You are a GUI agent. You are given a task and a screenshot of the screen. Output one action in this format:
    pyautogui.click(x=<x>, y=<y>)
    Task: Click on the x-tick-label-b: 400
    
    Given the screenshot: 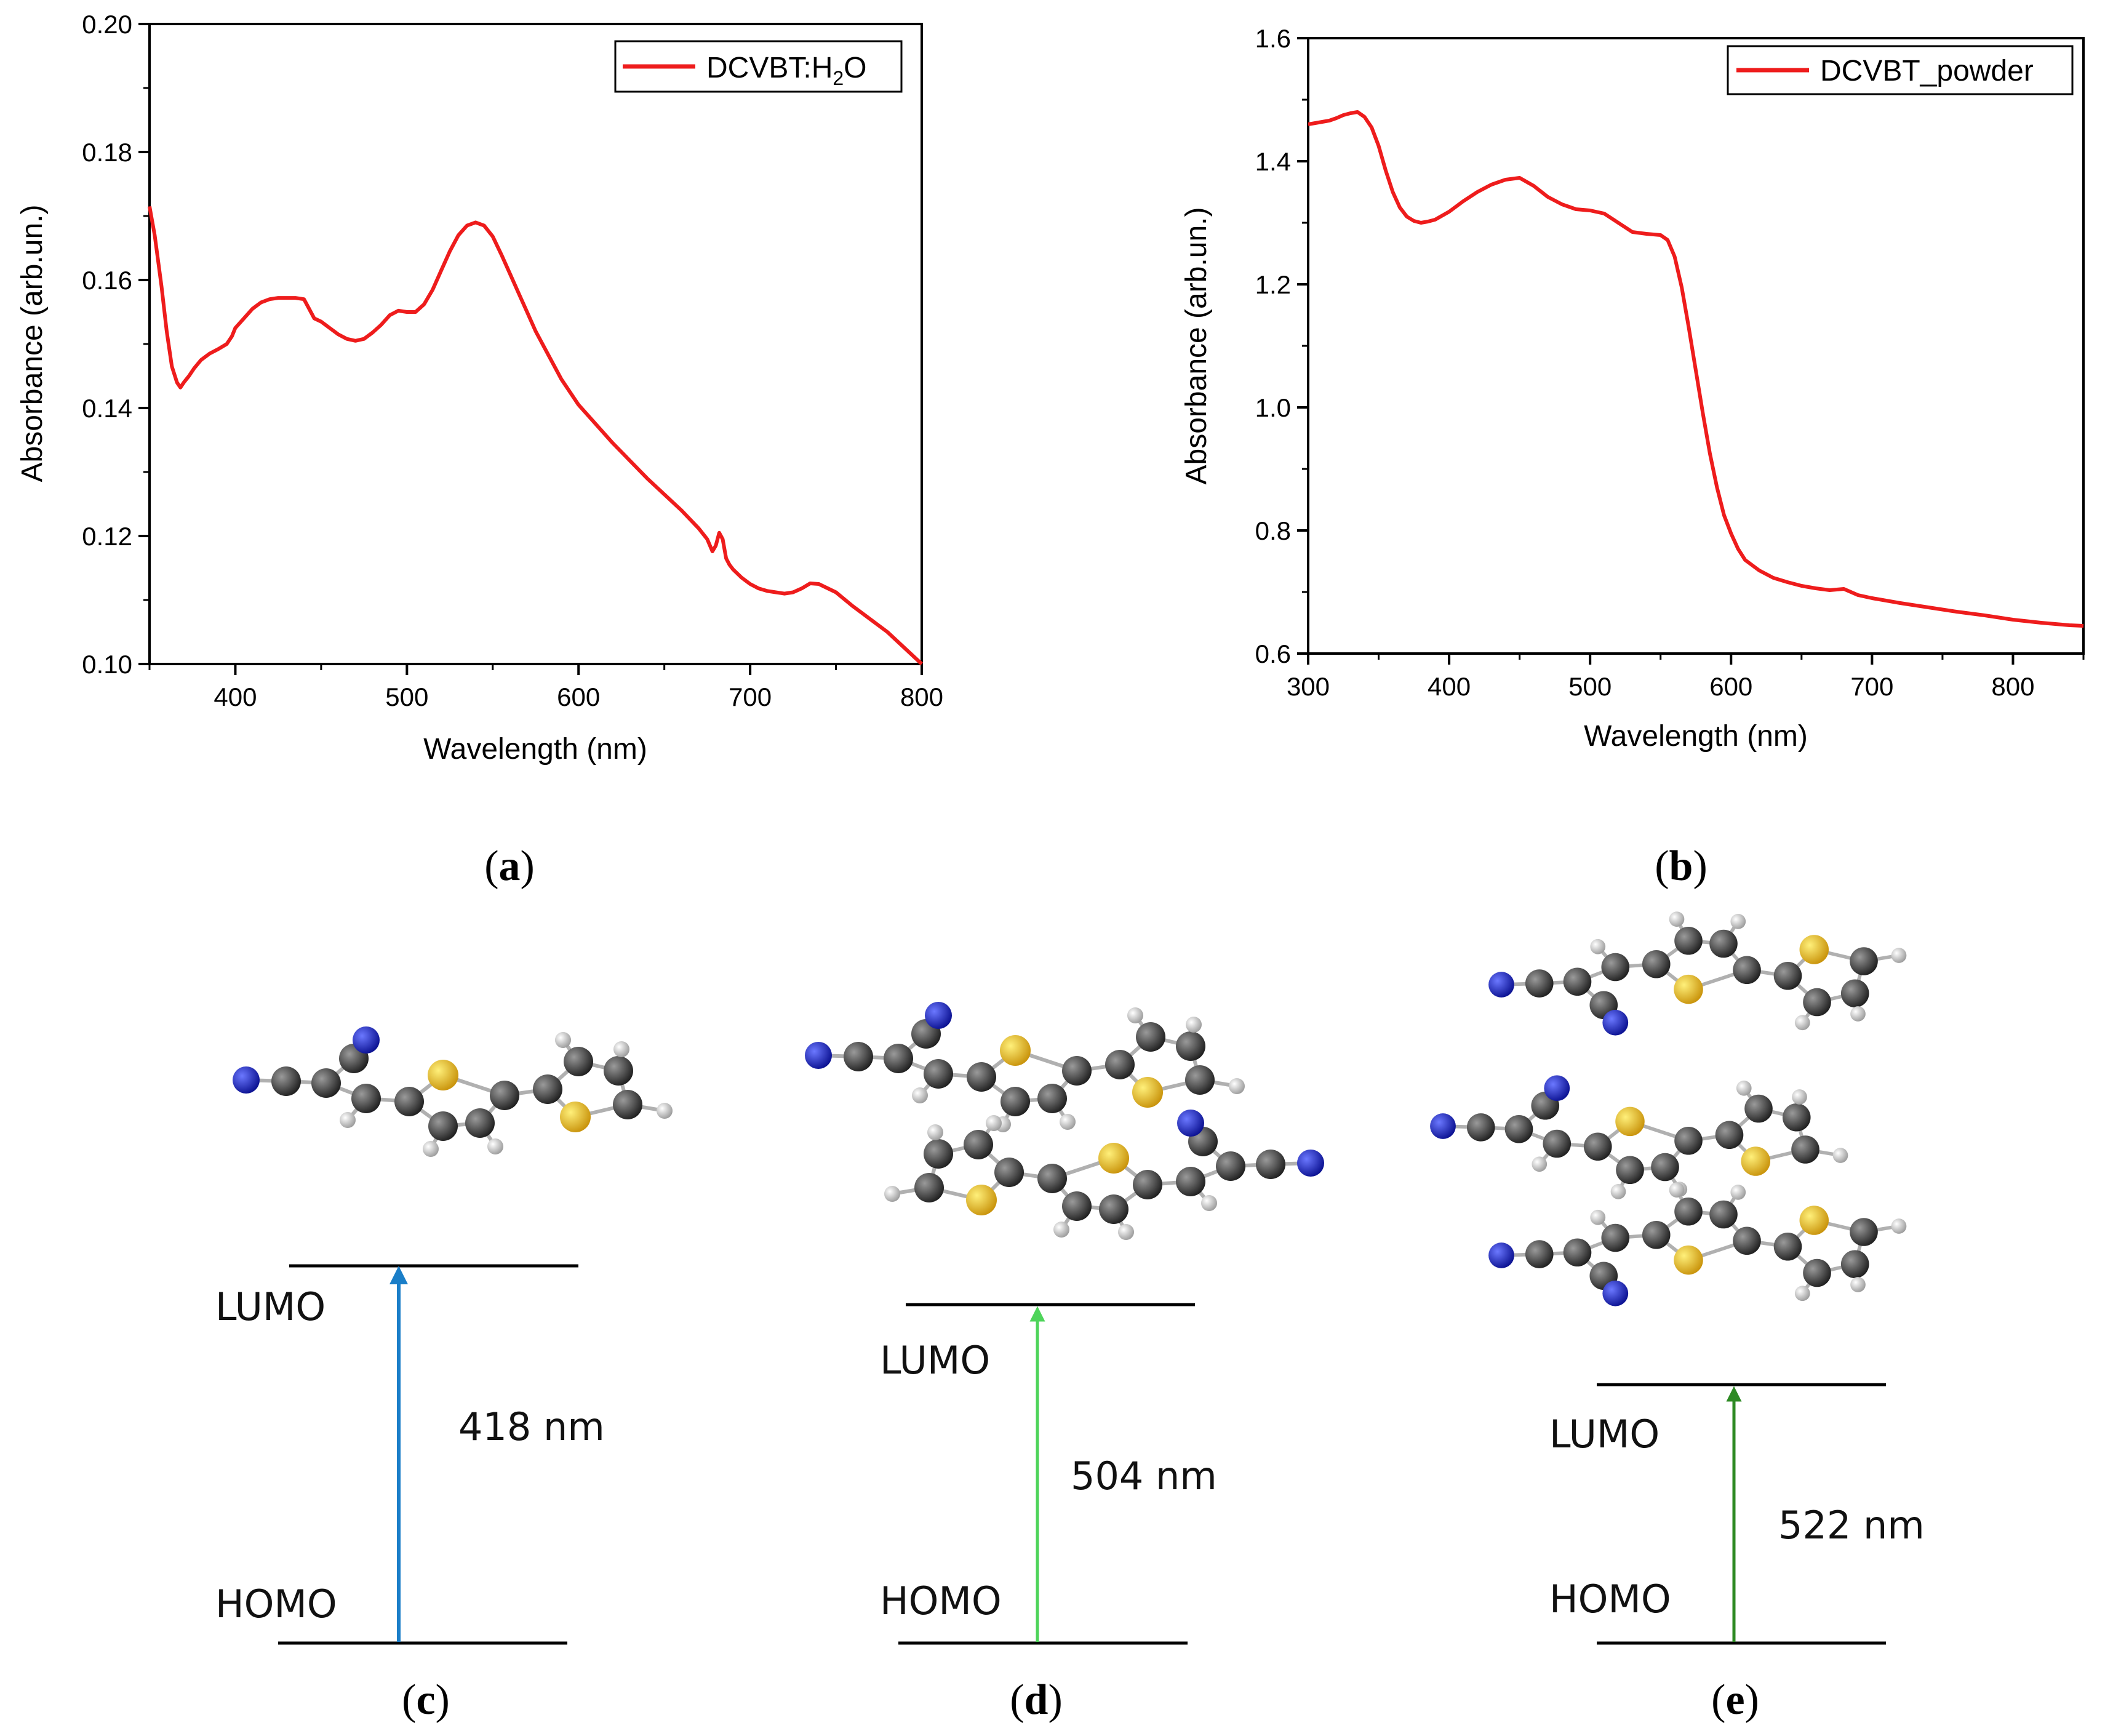 What is the action you would take?
    pyautogui.click(x=1449, y=686)
    